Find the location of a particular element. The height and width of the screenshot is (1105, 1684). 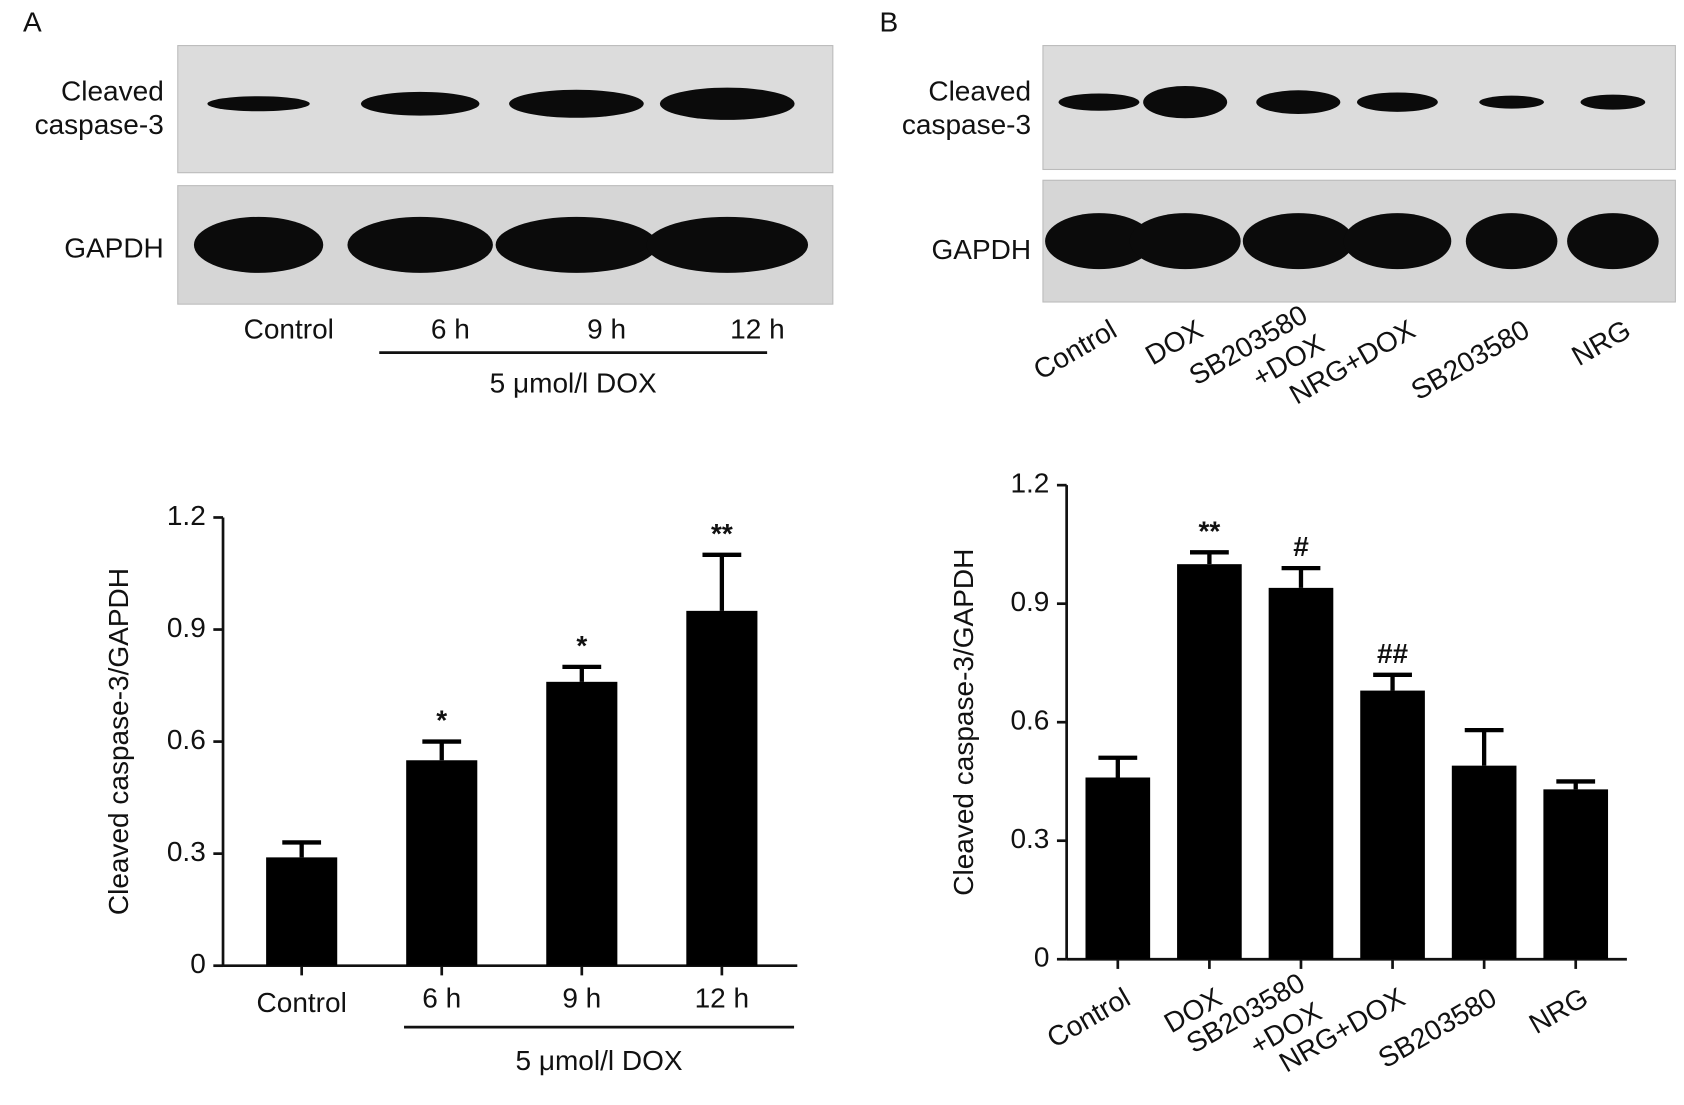

panel-letter: B is located at coordinates (889, 21).